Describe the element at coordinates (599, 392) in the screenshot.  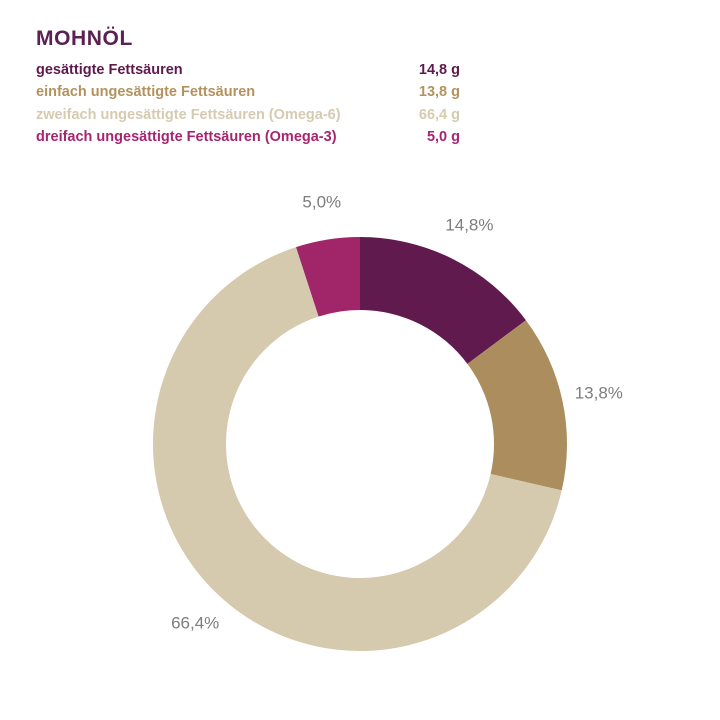
I see `slice-percent-label-1: 13,8%` at that location.